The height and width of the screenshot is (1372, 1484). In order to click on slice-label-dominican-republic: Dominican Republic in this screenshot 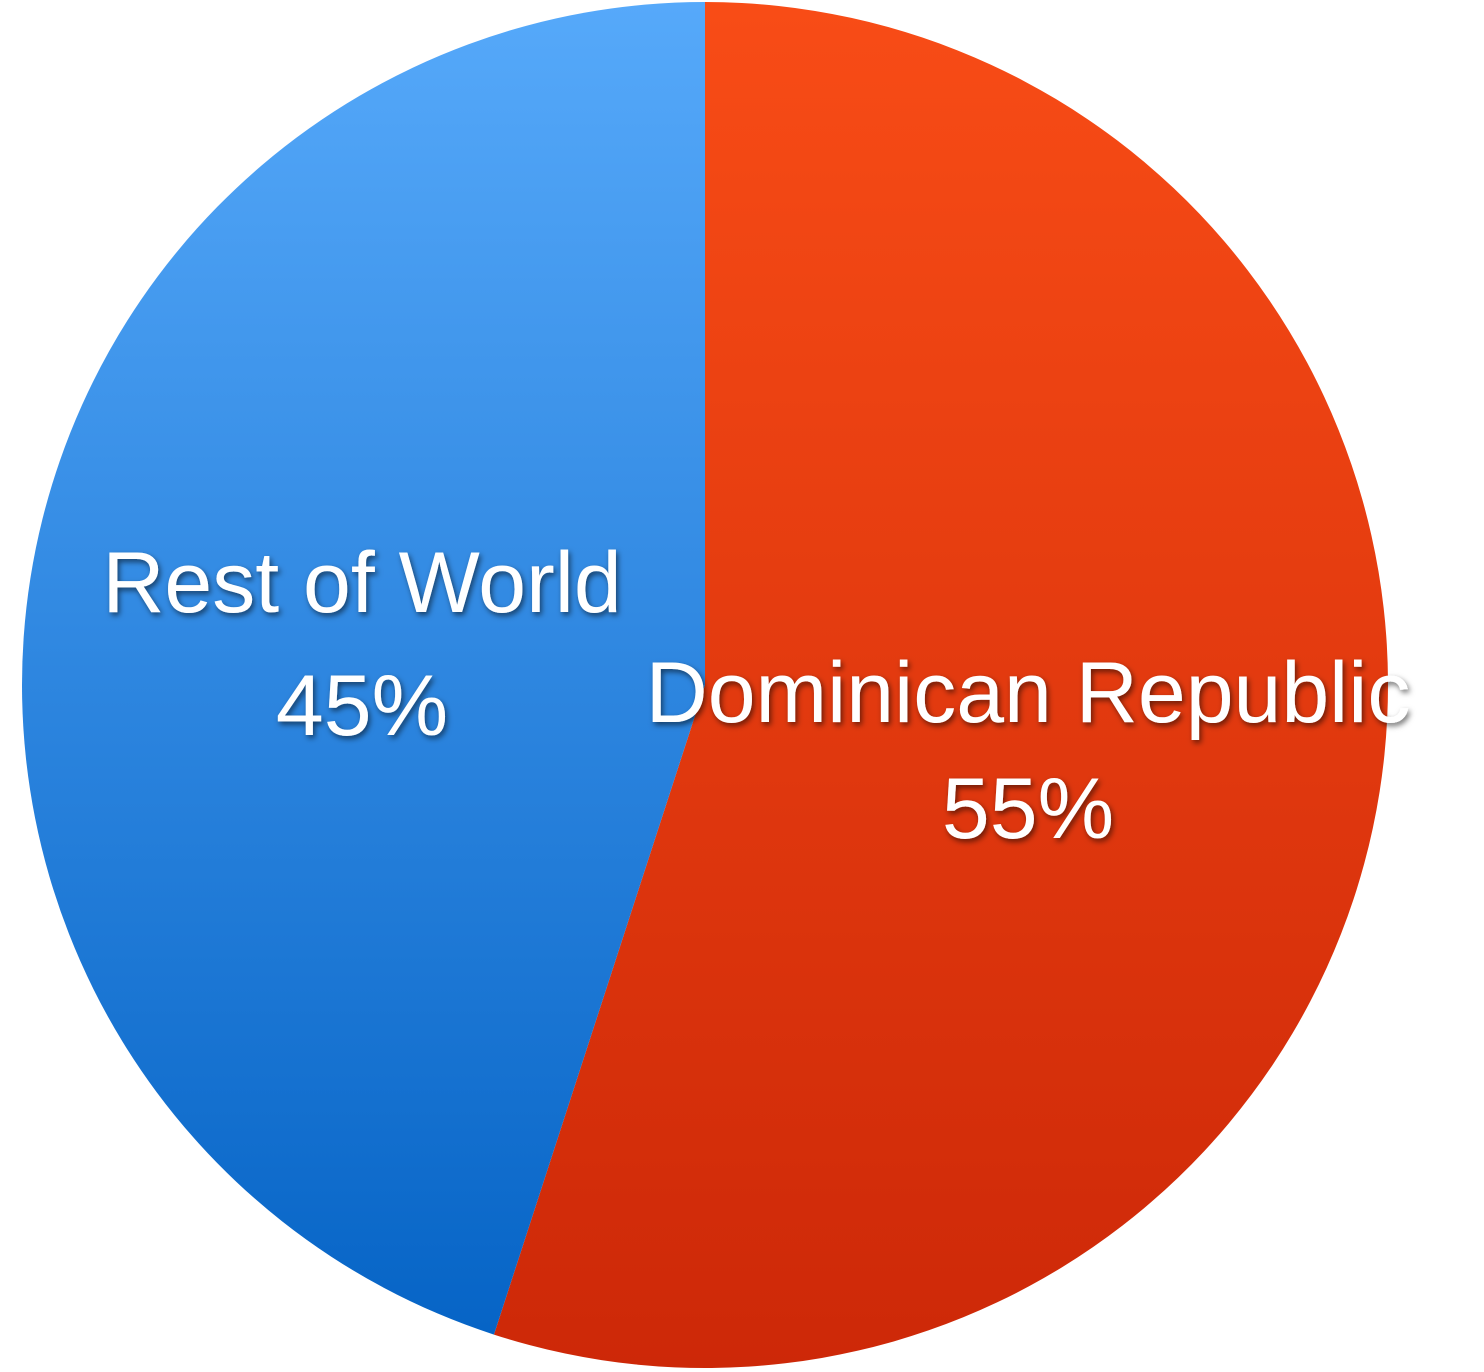, I will do `click(1028, 693)`.